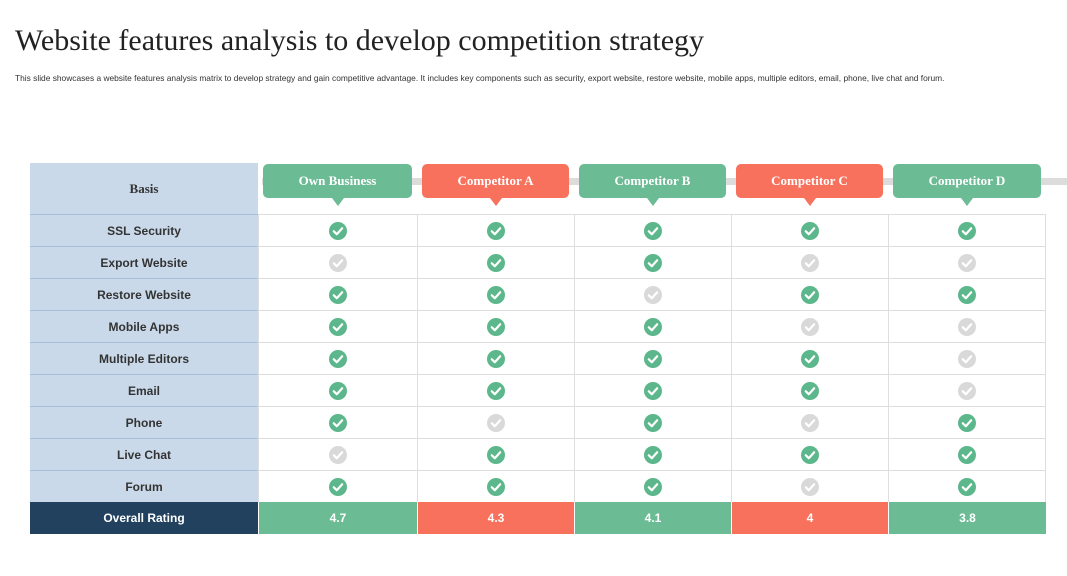 This screenshot has height=576, width=1067. What do you see at coordinates (144, 358) in the screenshot?
I see `row-label: Multiple Editors` at bounding box center [144, 358].